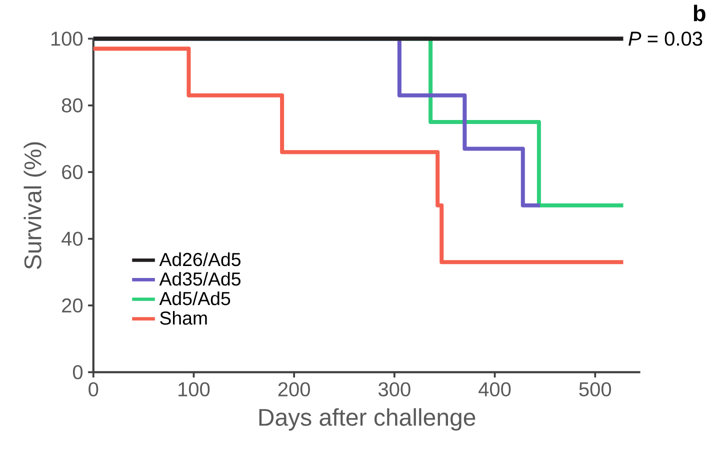 This screenshot has width=711, height=455. I want to click on legend-label: Ad26/Ad5, so click(199, 259).